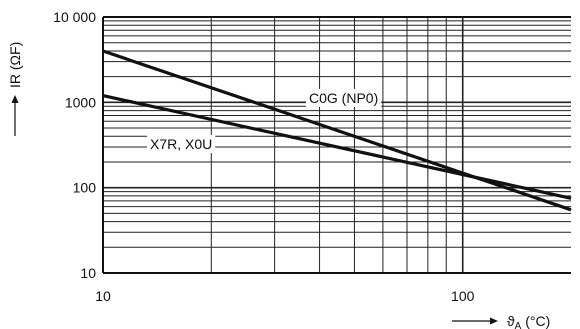  I want to click on x-tick-label: 10, so click(103, 296).